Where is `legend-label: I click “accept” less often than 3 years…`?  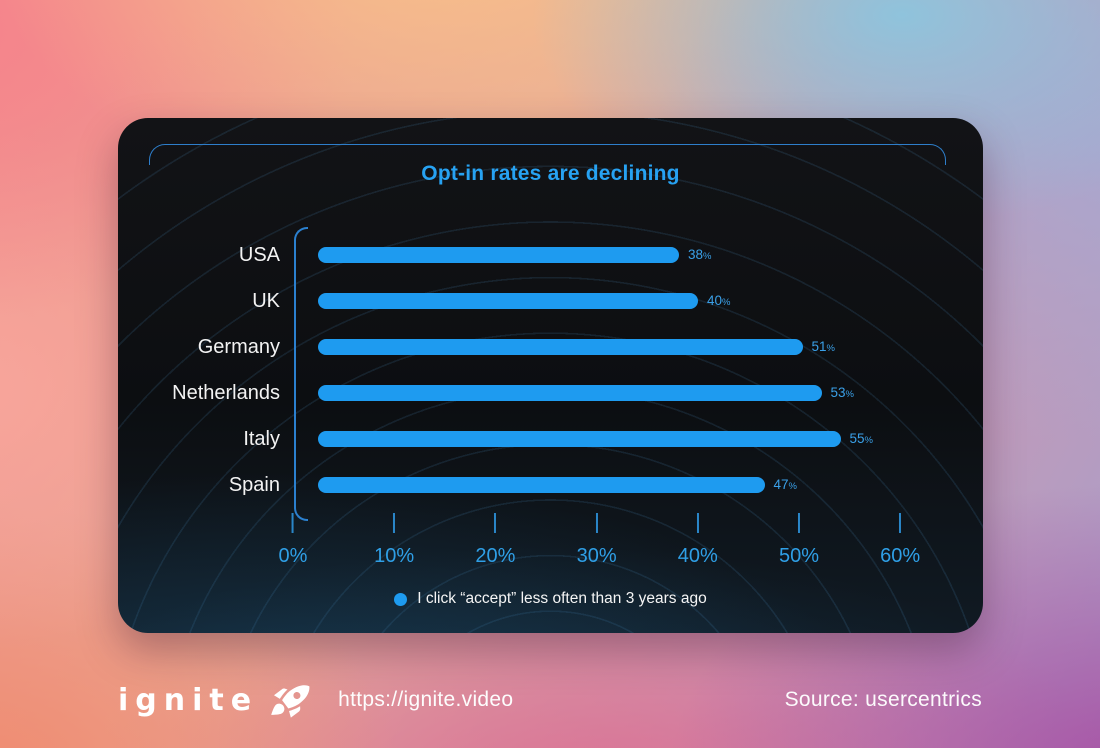
legend-label: I click “accept” less often than 3 years… is located at coordinates (562, 598).